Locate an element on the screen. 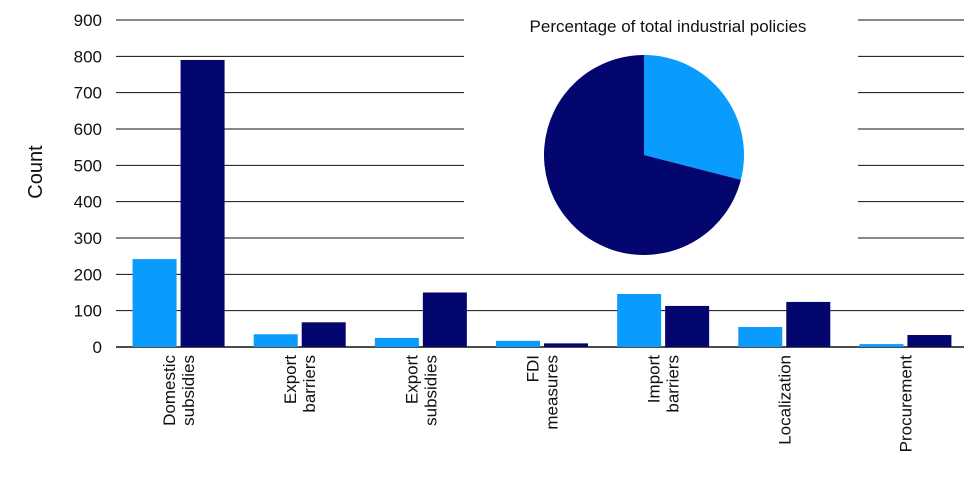 The width and height of the screenshot is (969, 485). y-tick-label: 0 is located at coordinates (97, 347).